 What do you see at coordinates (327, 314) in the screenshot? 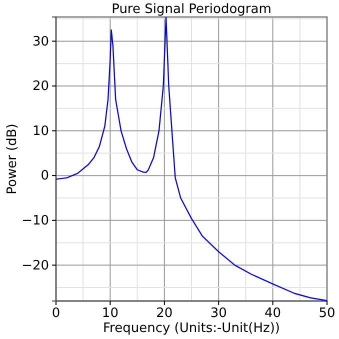
I see `x-tick-label: 50` at bounding box center [327, 314].